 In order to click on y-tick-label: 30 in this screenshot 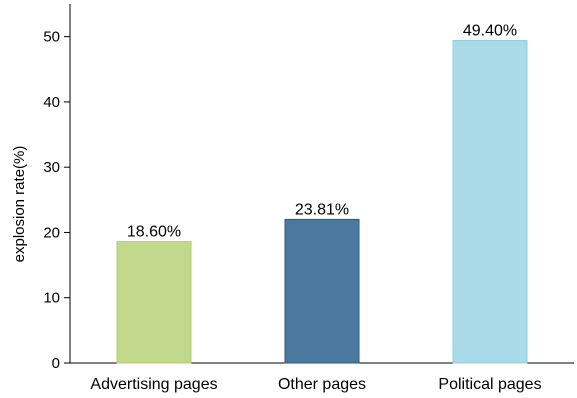, I will do `click(51, 167)`.